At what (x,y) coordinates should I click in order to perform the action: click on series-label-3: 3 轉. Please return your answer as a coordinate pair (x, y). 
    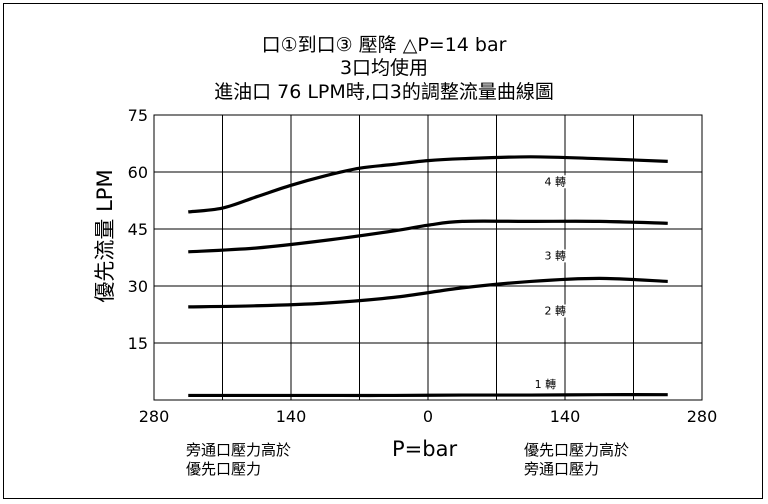
    Looking at the image, I should click on (555, 255).